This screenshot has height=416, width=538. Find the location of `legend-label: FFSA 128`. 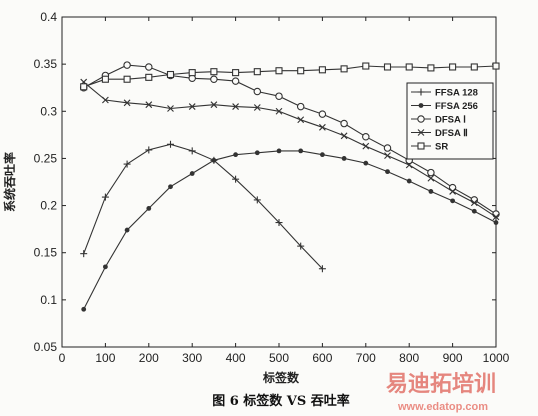

legend-label: FFSA 128 is located at coordinates (456, 93).